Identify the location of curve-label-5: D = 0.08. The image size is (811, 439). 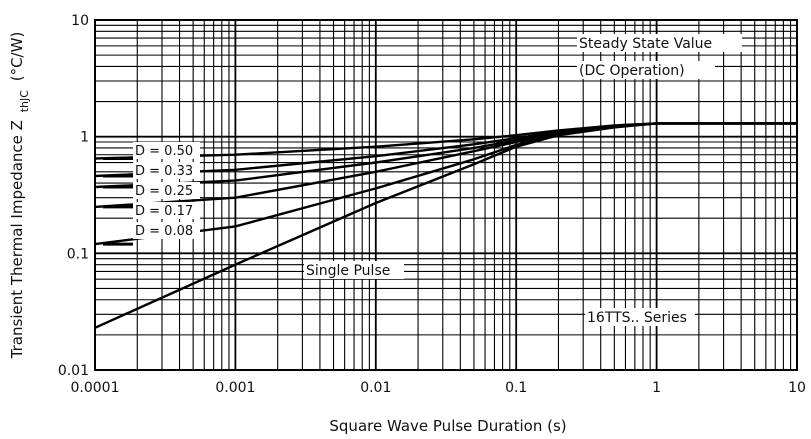
(164, 231).